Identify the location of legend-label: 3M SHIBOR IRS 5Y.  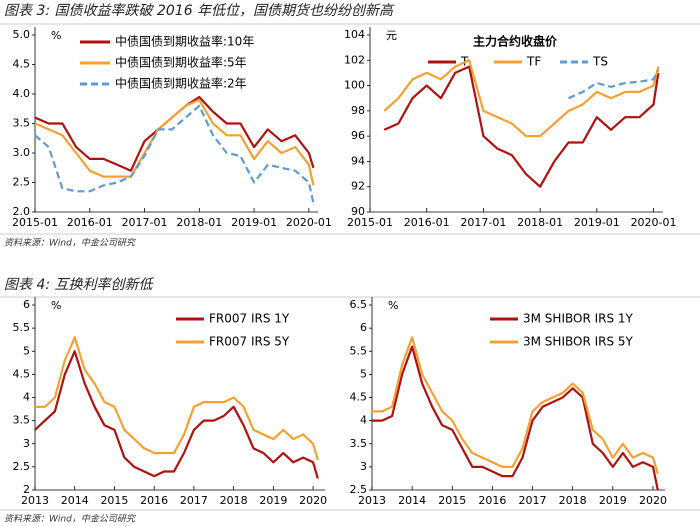
(578, 342).